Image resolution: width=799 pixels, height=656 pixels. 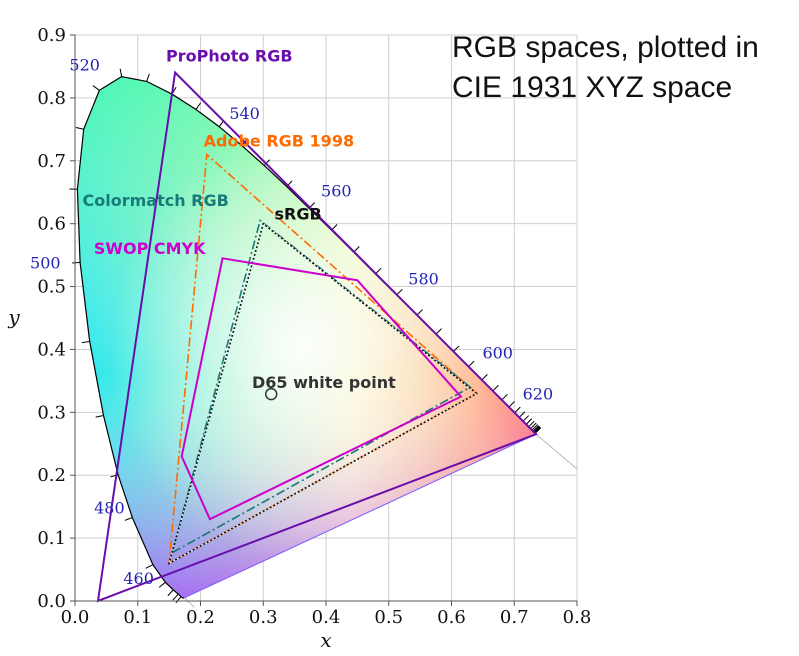 What do you see at coordinates (592, 87) in the screenshot?
I see `heading-line-2: CIE 1931 XYZ space` at bounding box center [592, 87].